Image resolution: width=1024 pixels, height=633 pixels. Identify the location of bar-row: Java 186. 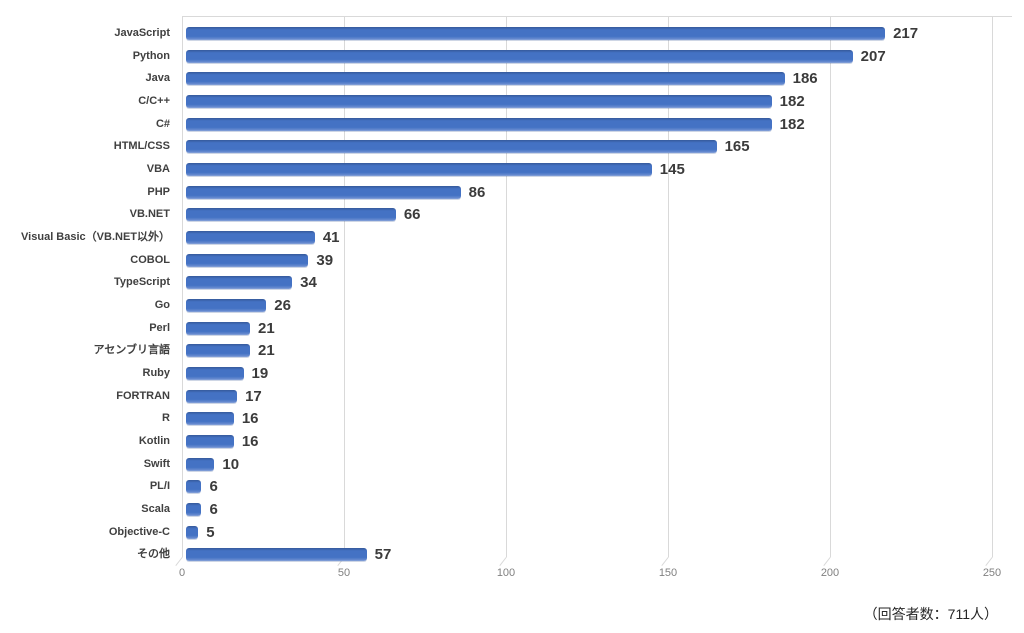
(512, 78).